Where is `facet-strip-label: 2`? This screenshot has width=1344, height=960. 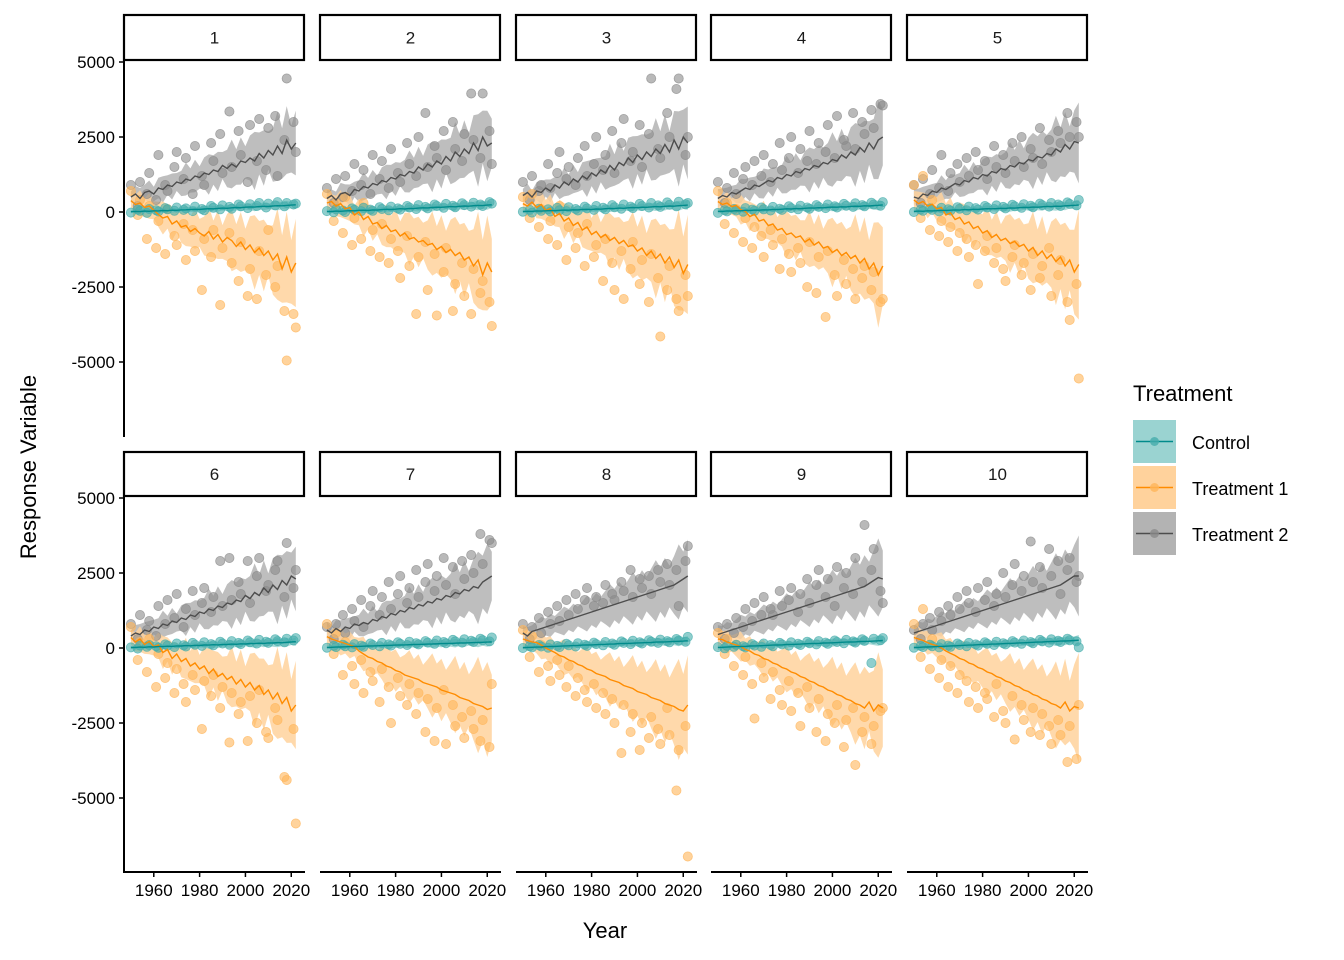
facet-strip-label: 2 is located at coordinates (410, 38).